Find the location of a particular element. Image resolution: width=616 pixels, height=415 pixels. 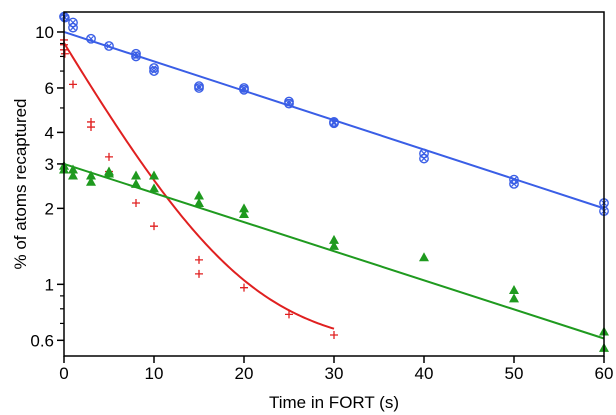

x-tick-label: 30 is located at coordinates (334, 373).